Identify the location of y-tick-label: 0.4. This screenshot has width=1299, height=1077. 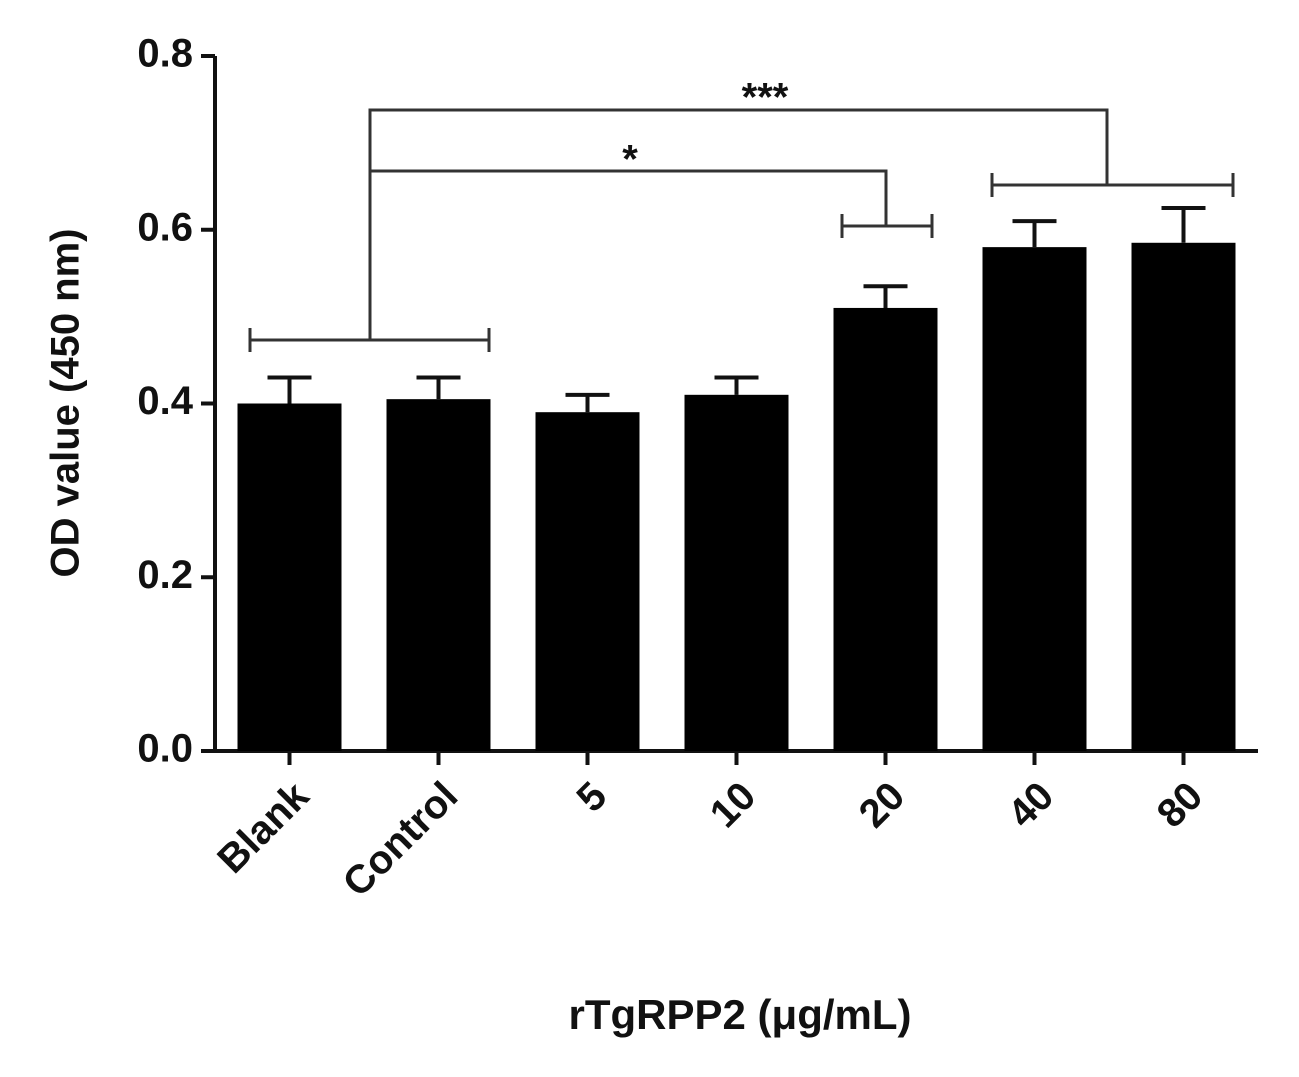
(165, 401).